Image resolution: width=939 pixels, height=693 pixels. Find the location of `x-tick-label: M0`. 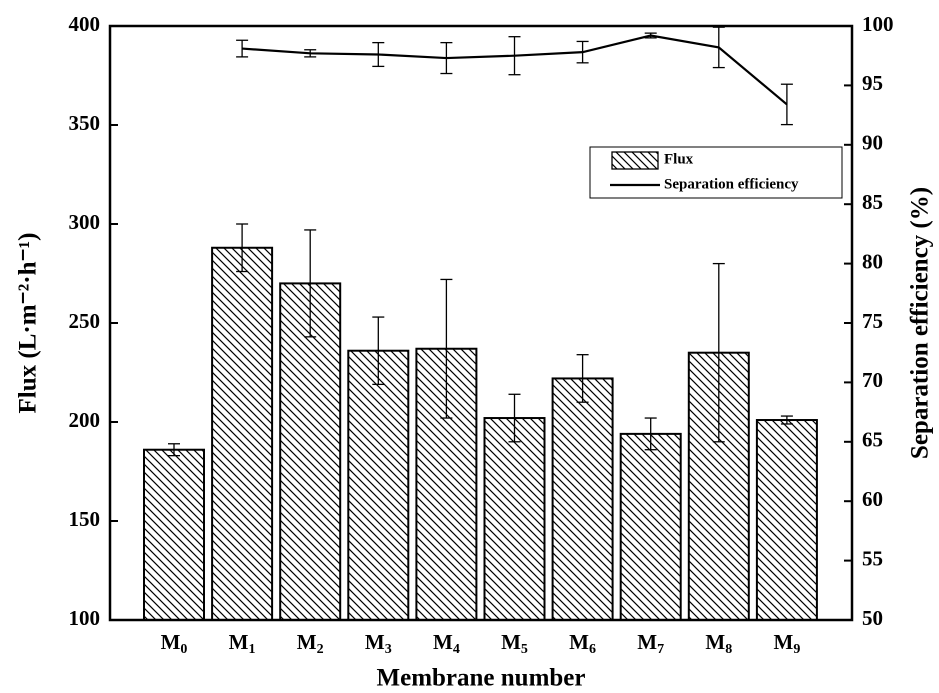

x-tick-label: M0 is located at coordinates (174, 643).